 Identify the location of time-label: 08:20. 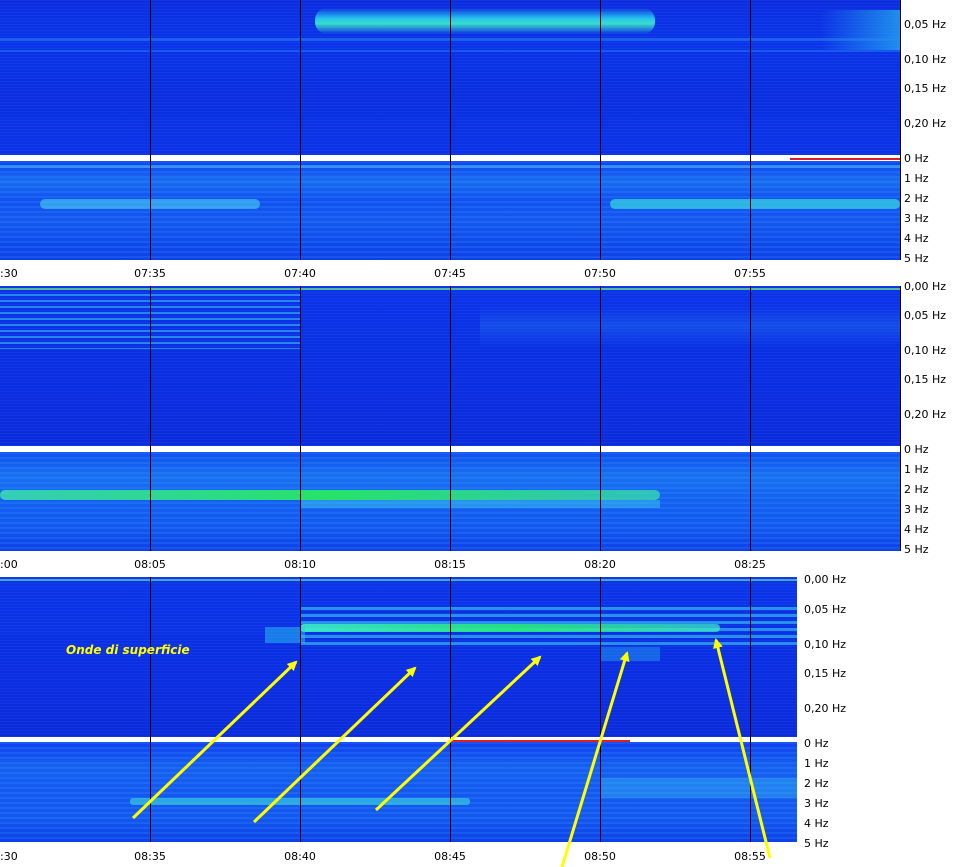
(600, 564).